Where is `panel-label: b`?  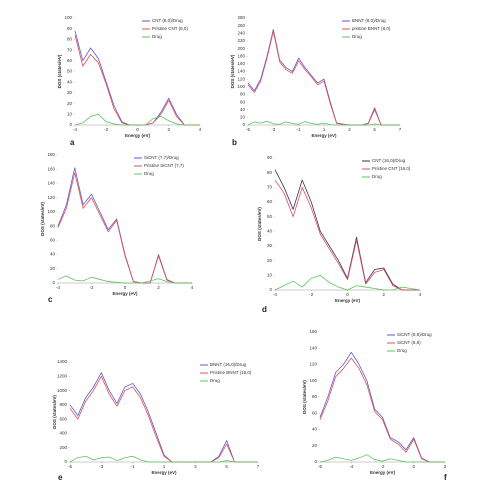 panel-label: b is located at coordinates (234, 142).